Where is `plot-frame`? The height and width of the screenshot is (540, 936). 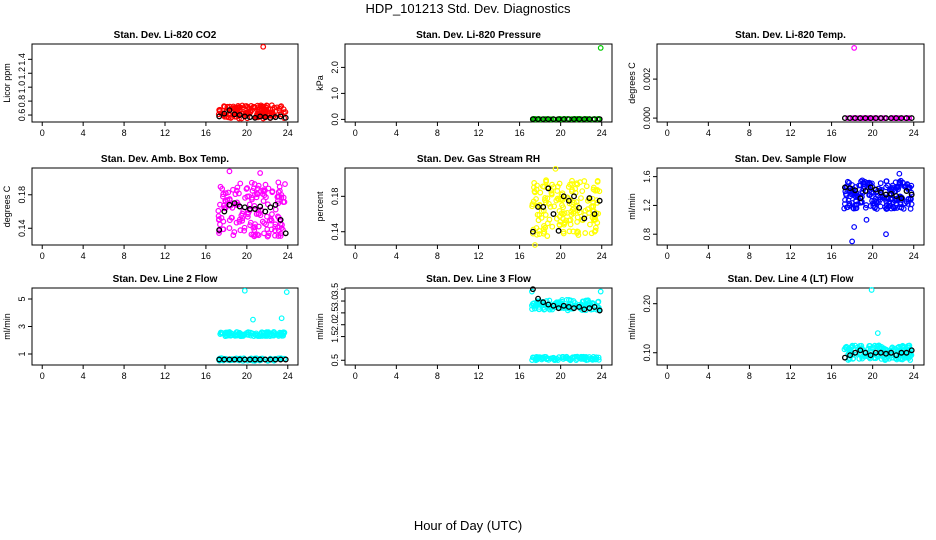
plot-frame is located at coordinates (478, 83).